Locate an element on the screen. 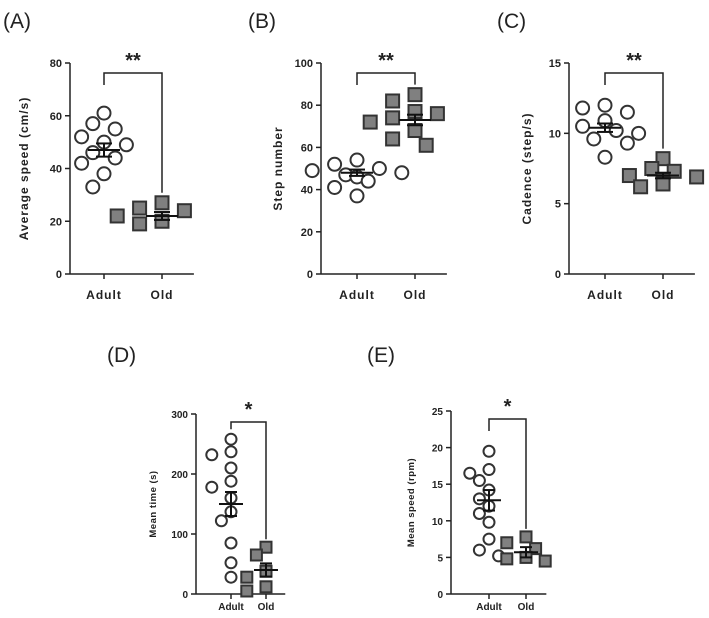  chart-panel-d: (D) 0 100 200 300 Mean time (s) Adult Old * is located at coordinates (196, 478).